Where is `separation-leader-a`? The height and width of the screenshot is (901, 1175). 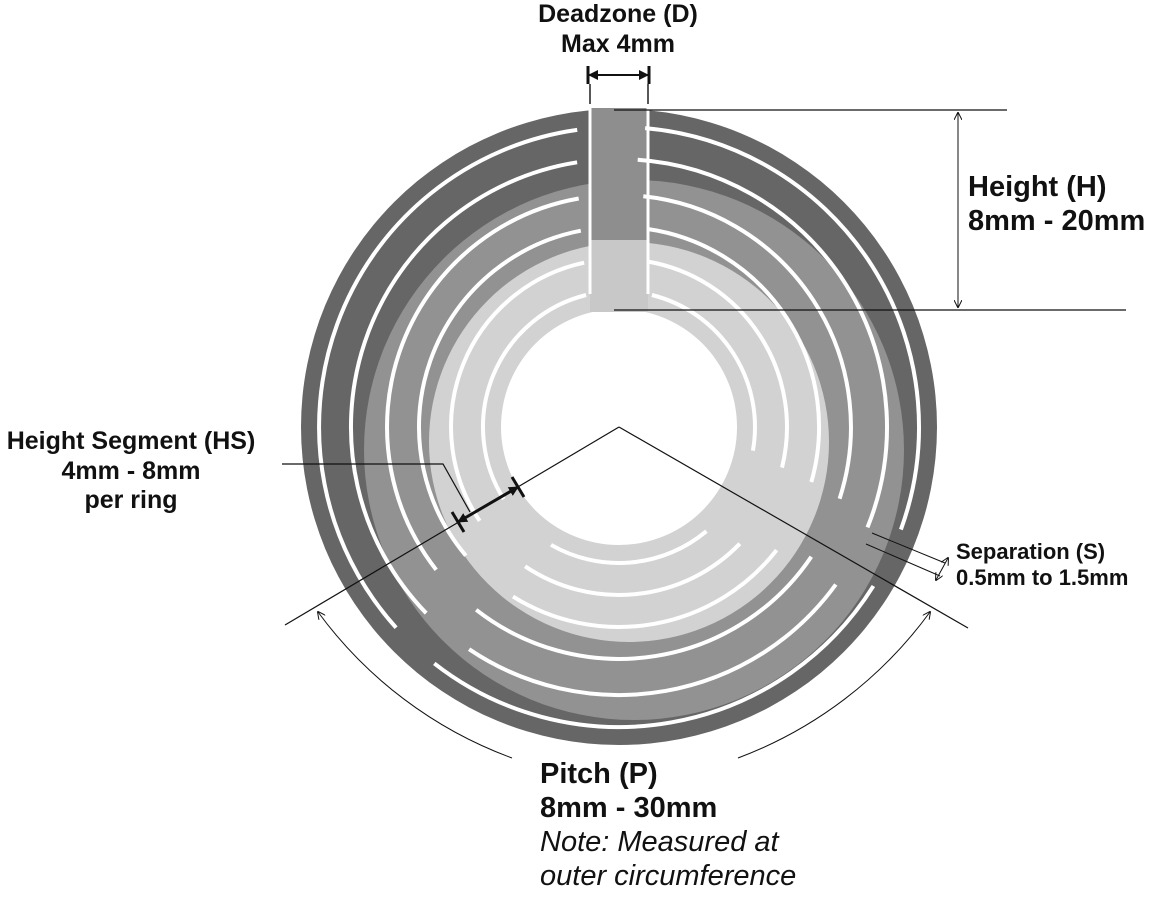
separation-leader-a is located at coordinates (908, 548).